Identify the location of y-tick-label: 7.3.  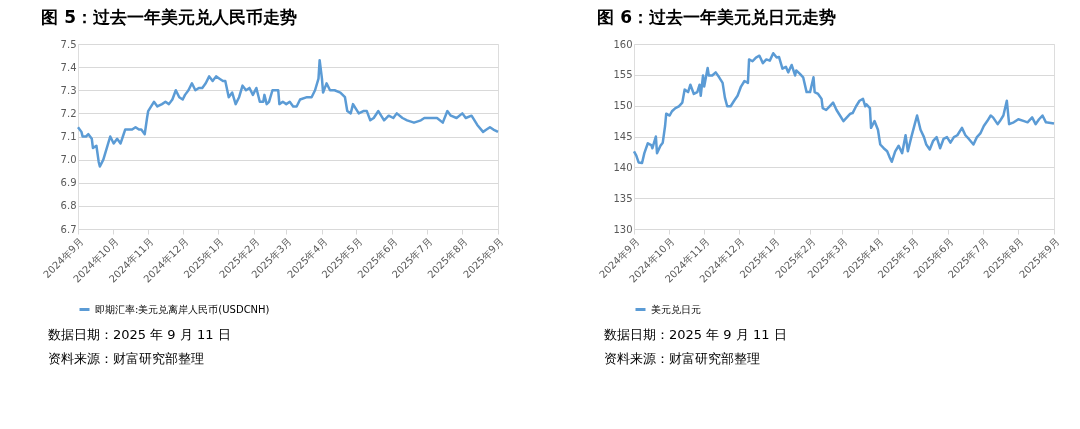
(68, 90).